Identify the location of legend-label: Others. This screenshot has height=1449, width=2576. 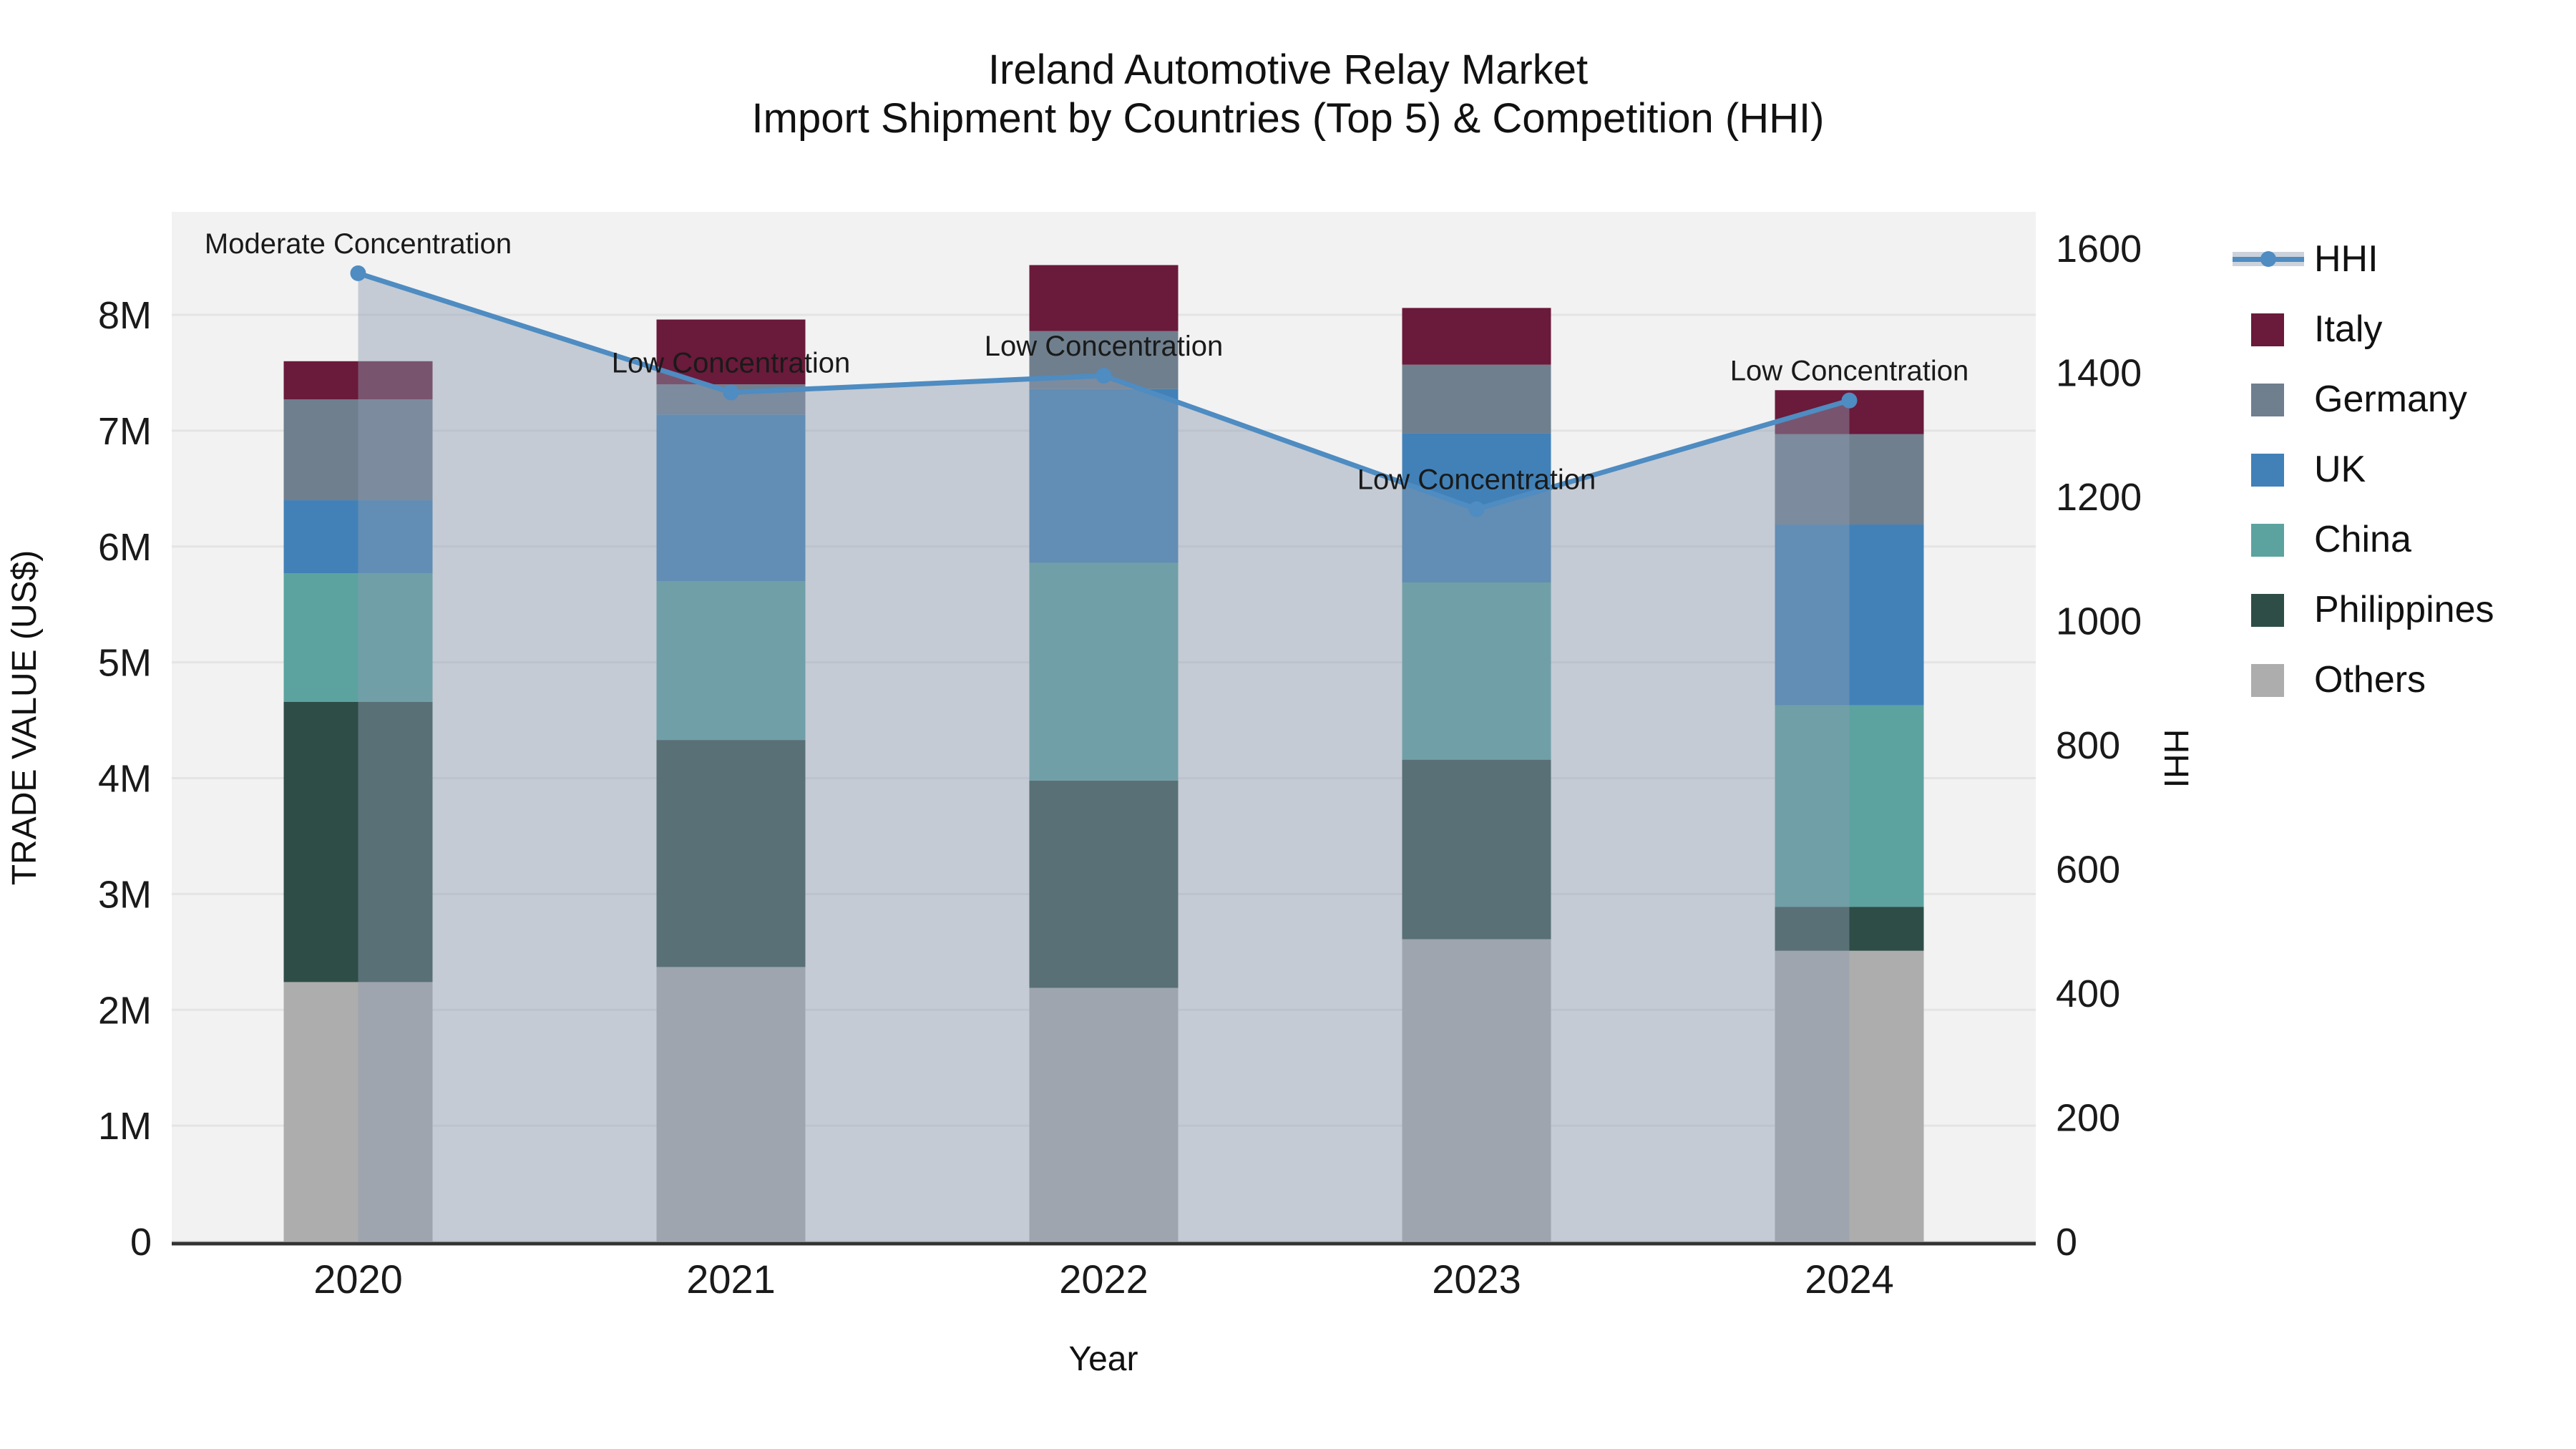
(2370, 680).